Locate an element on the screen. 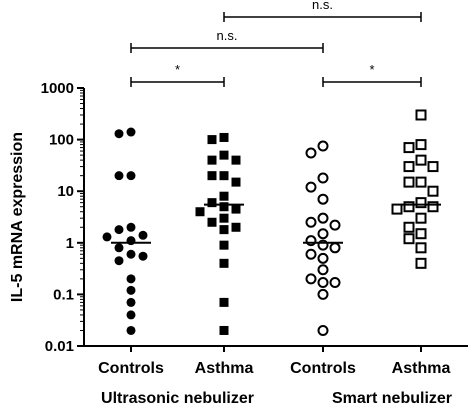 The height and width of the screenshot is (410, 474). y-axis-label: IL-5 mRNA expression is located at coordinates (17, 217).